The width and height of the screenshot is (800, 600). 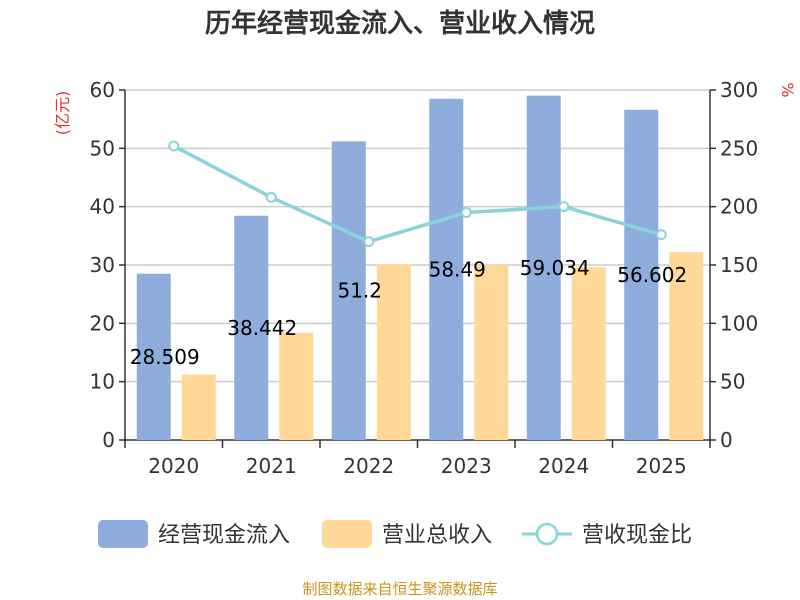 What do you see at coordinates (102, 90) in the screenshot?
I see `left-tick-label: 60` at bounding box center [102, 90].